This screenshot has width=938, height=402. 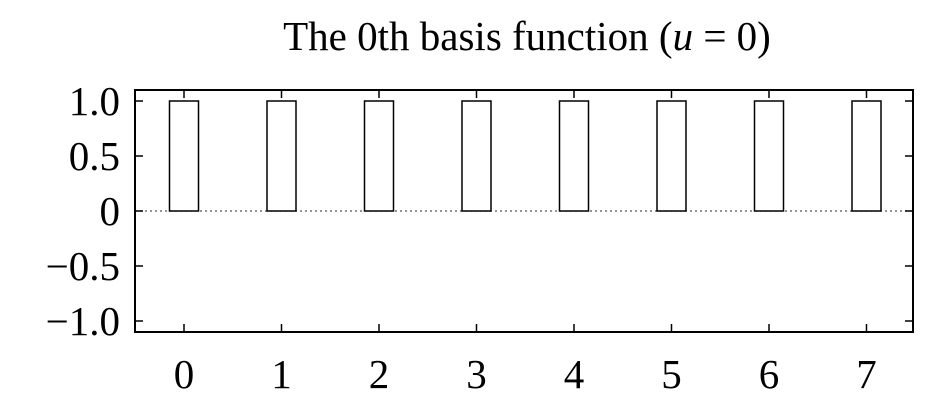 I want to click on y-tick-label: 0.5, so click(x=94, y=156).